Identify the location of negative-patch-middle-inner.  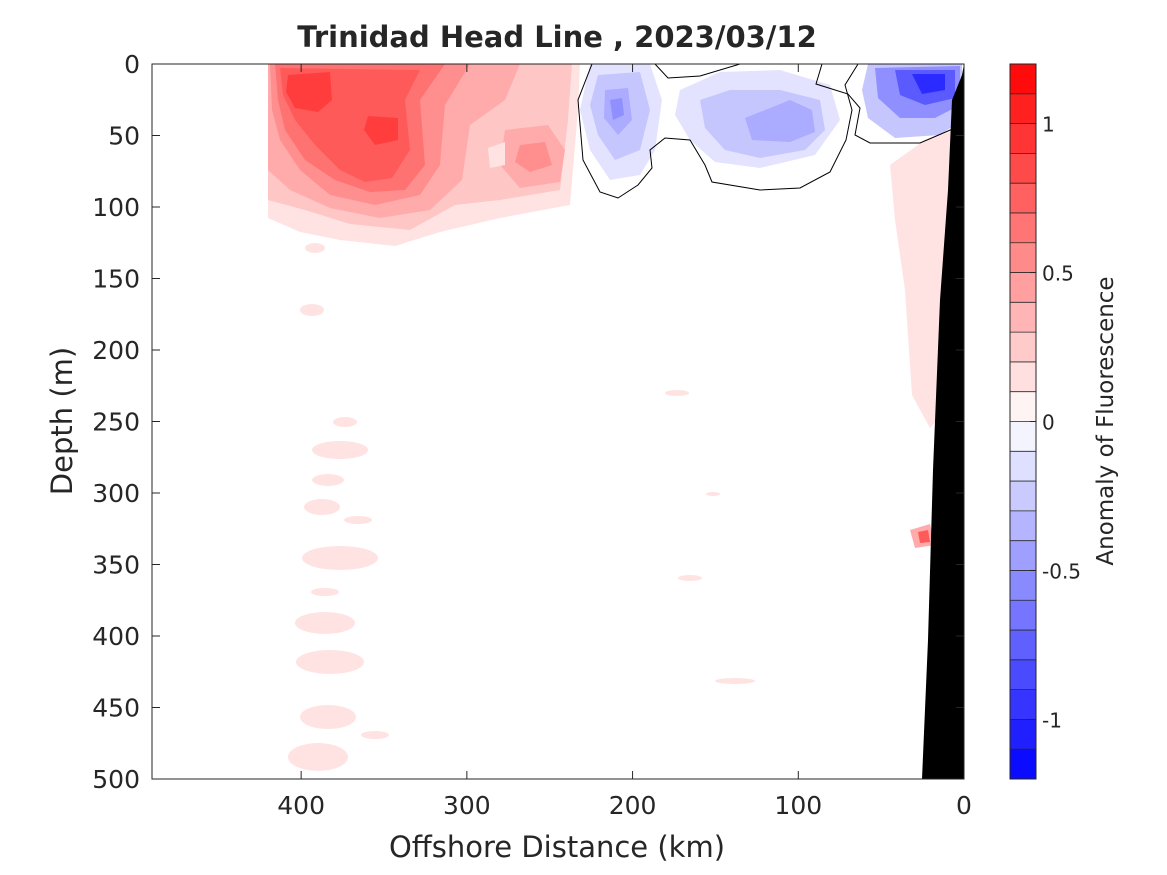
(780, 121).